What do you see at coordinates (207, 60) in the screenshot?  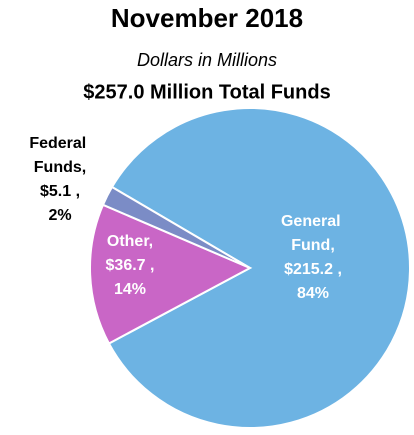 I see `chart-subtitle: Dollars in Millions` at bounding box center [207, 60].